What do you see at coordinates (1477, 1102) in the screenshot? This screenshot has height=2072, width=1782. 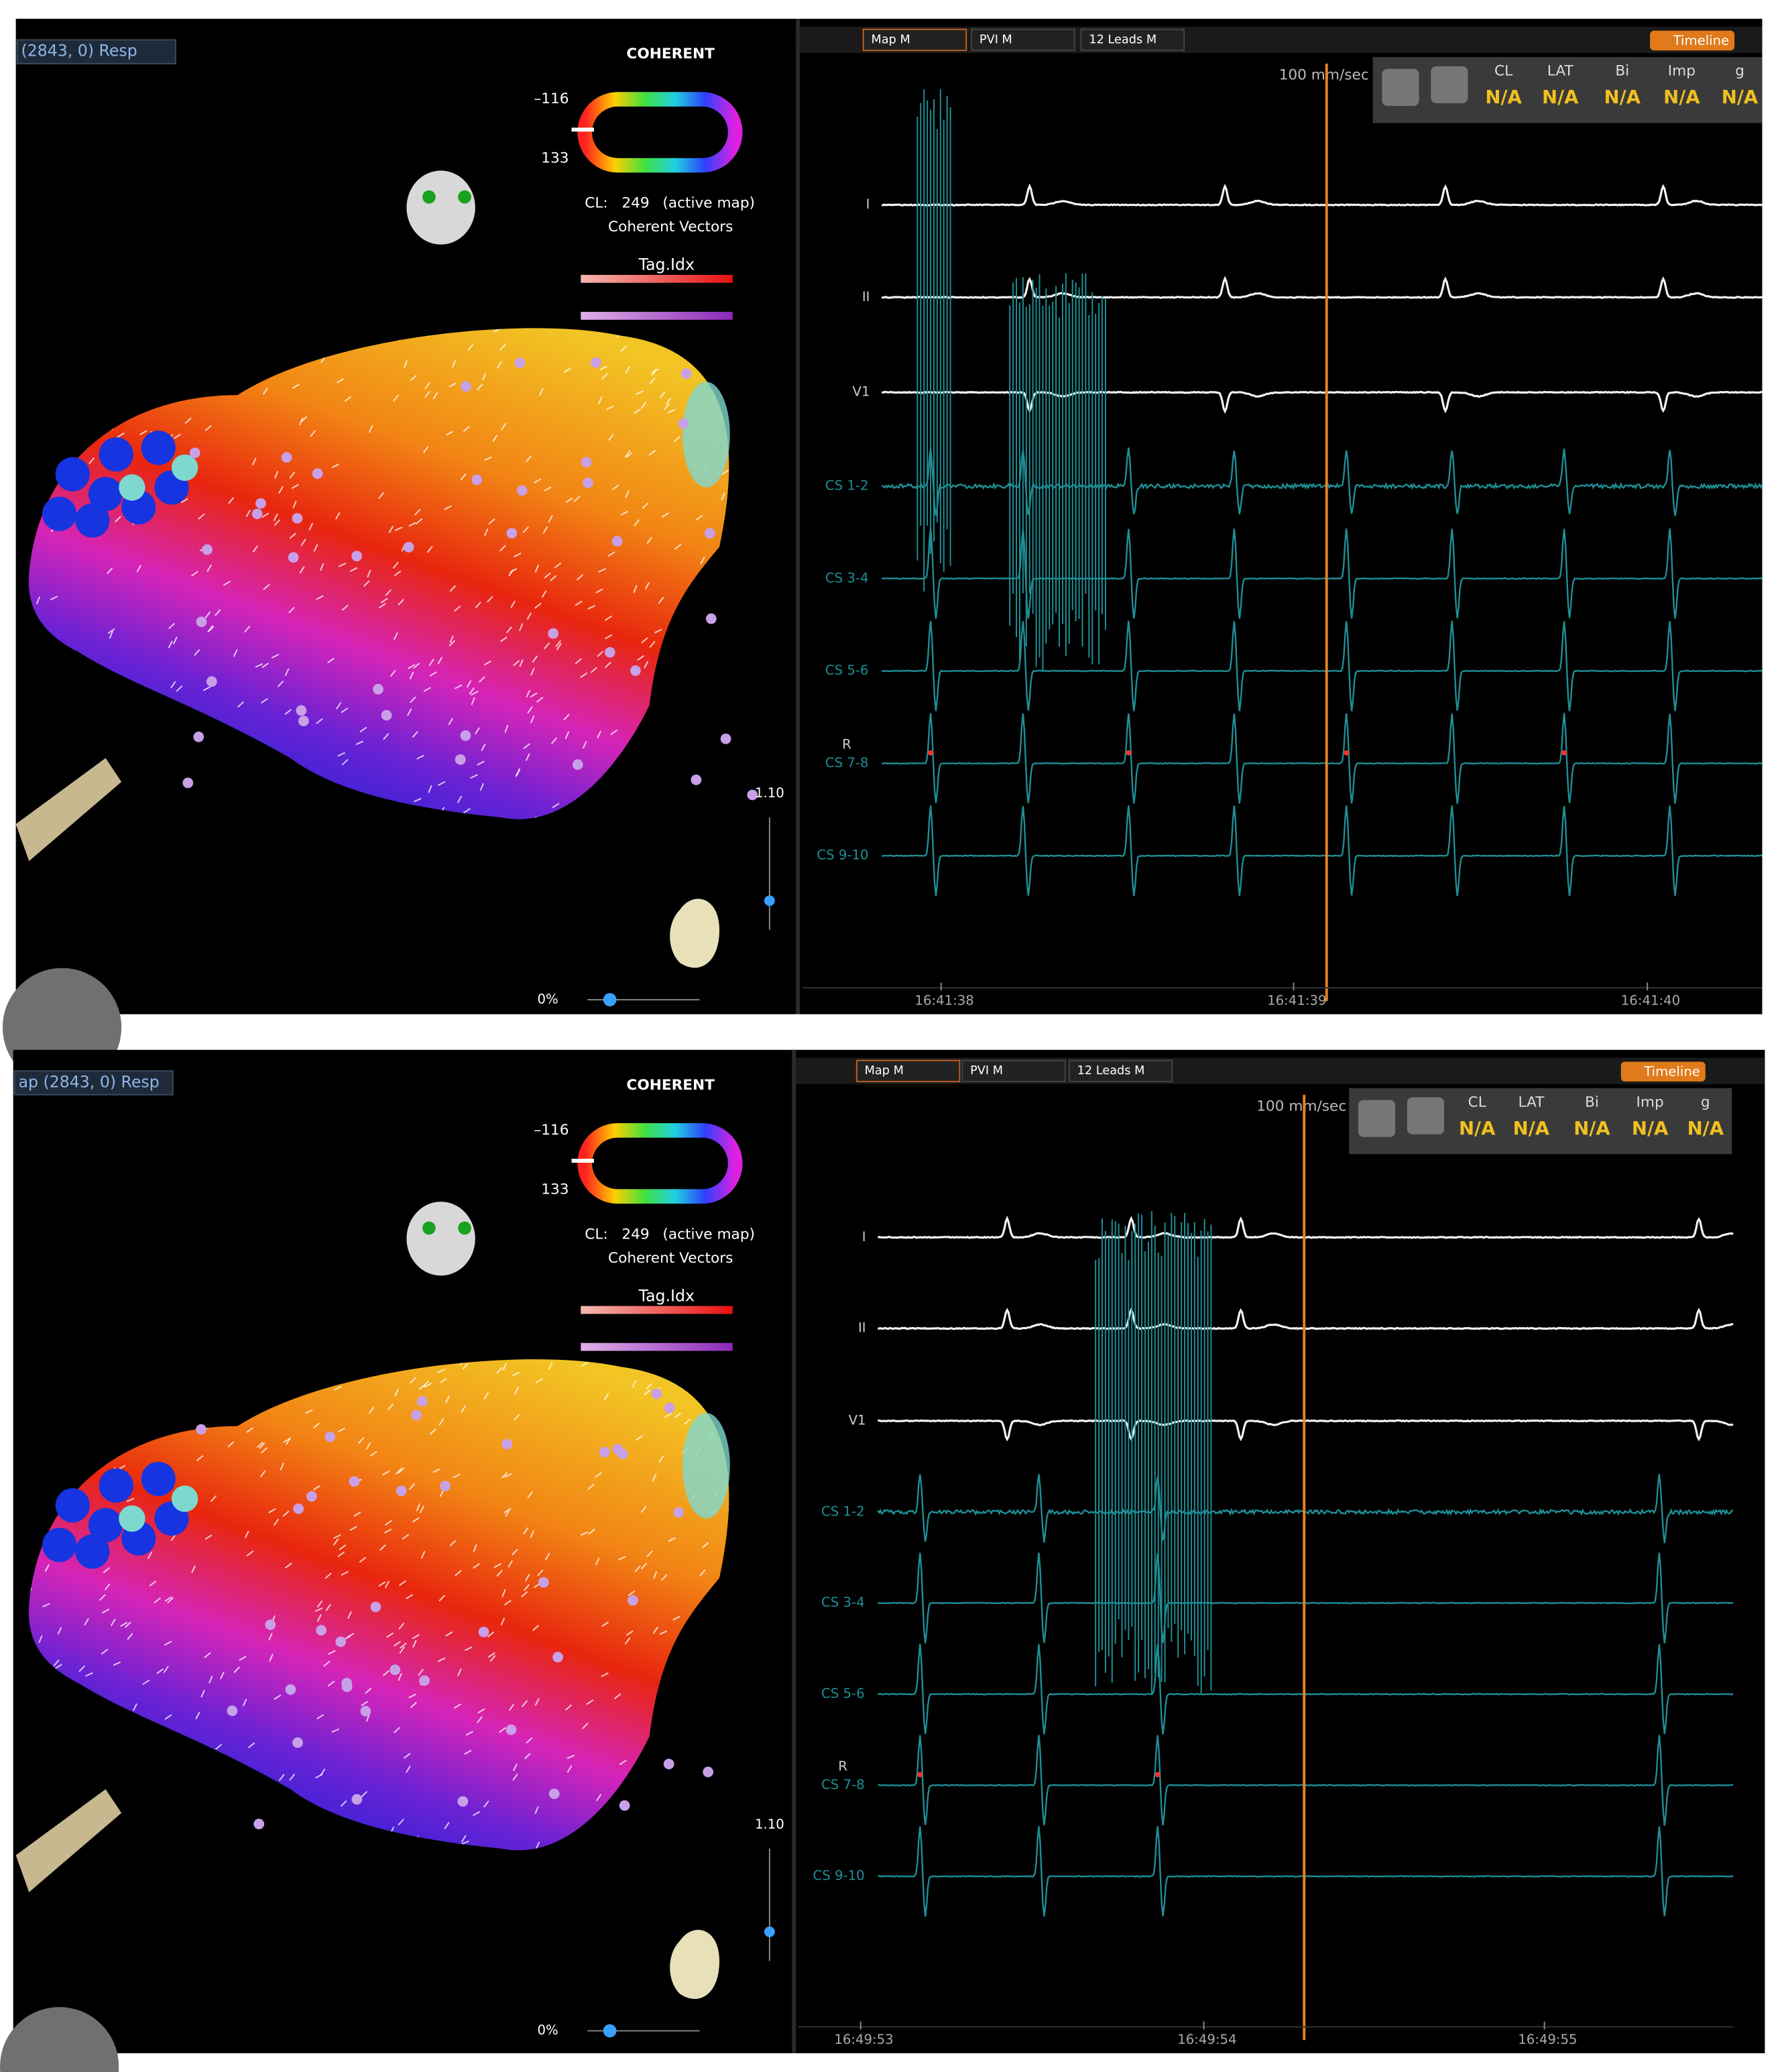 I see `stat-label: CL` at bounding box center [1477, 1102].